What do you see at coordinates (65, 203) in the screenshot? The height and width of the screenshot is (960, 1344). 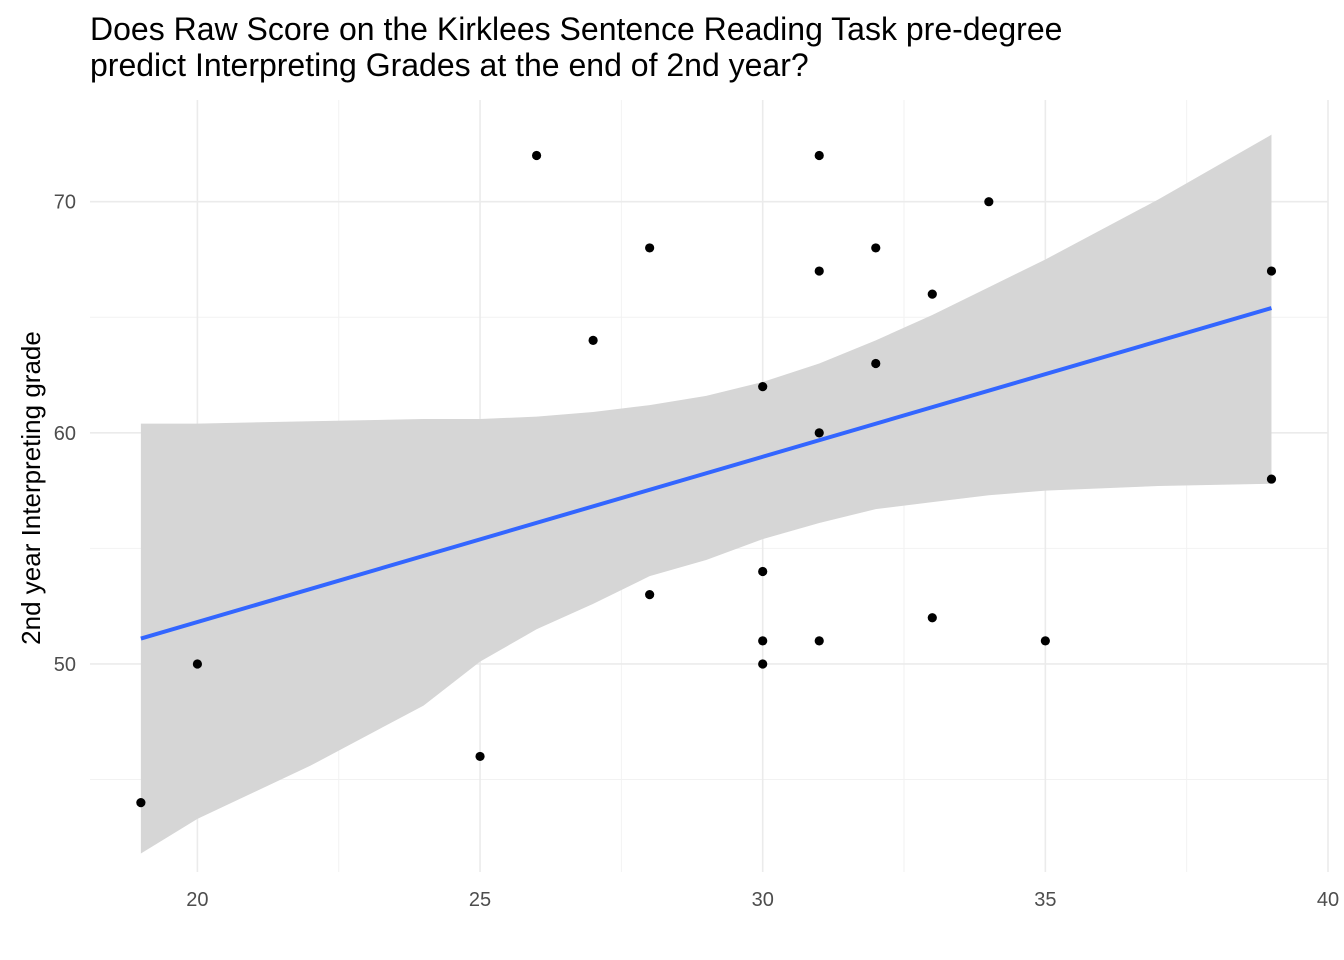 I see `y-tick-label: 70` at bounding box center [65, 203].